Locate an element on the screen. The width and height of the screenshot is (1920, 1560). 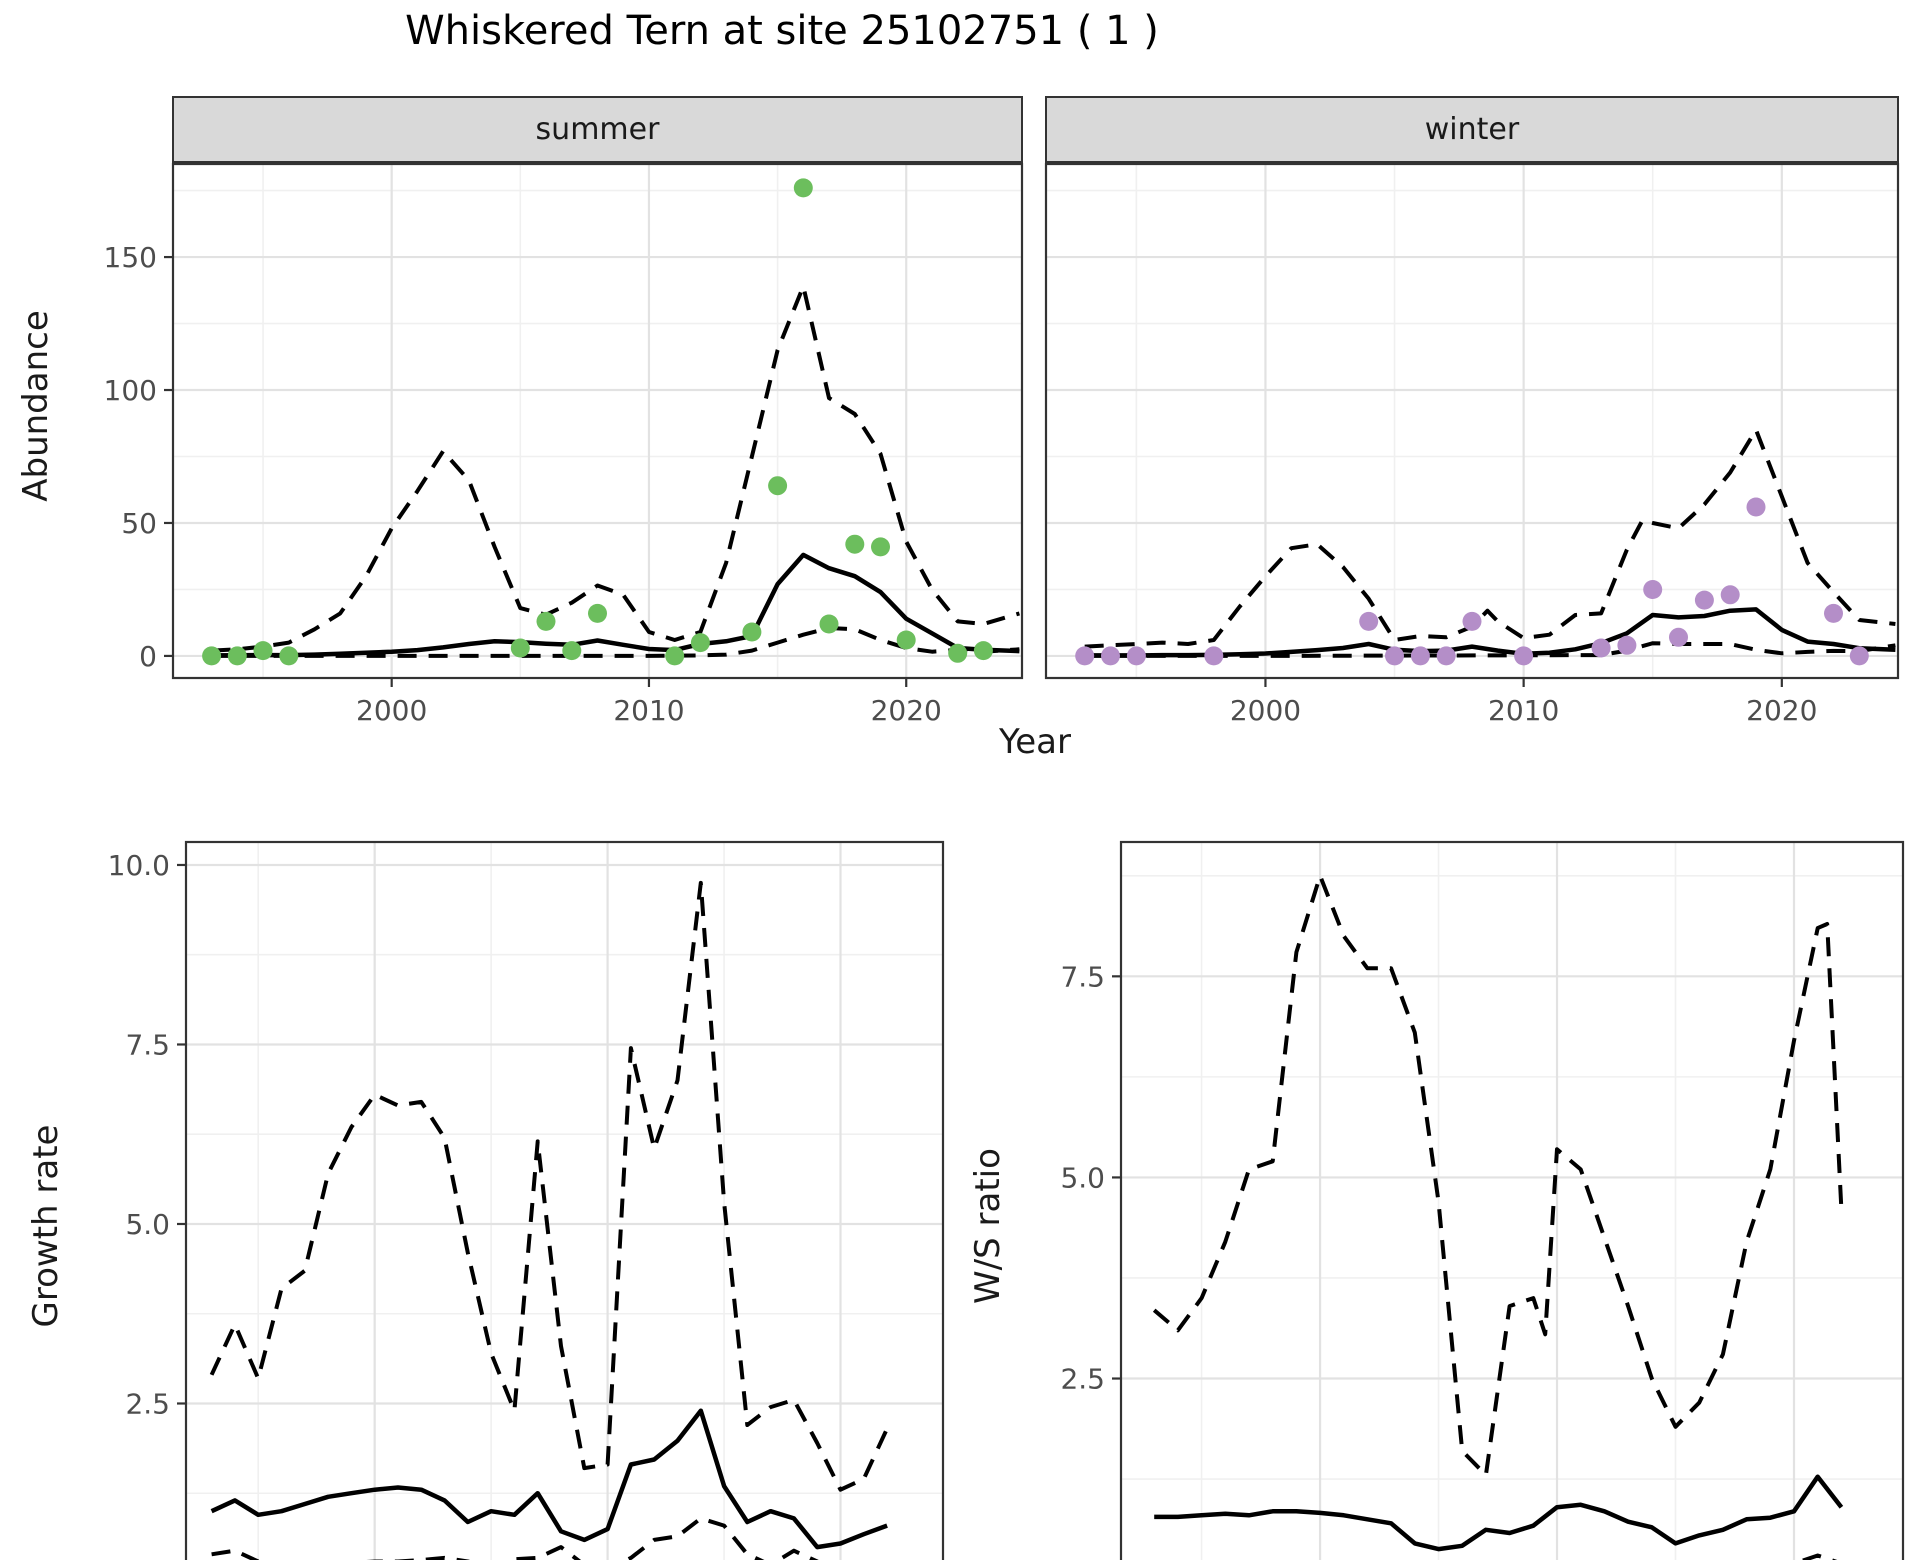
y-tick-label: 100 is located at coordinates (130, 390).